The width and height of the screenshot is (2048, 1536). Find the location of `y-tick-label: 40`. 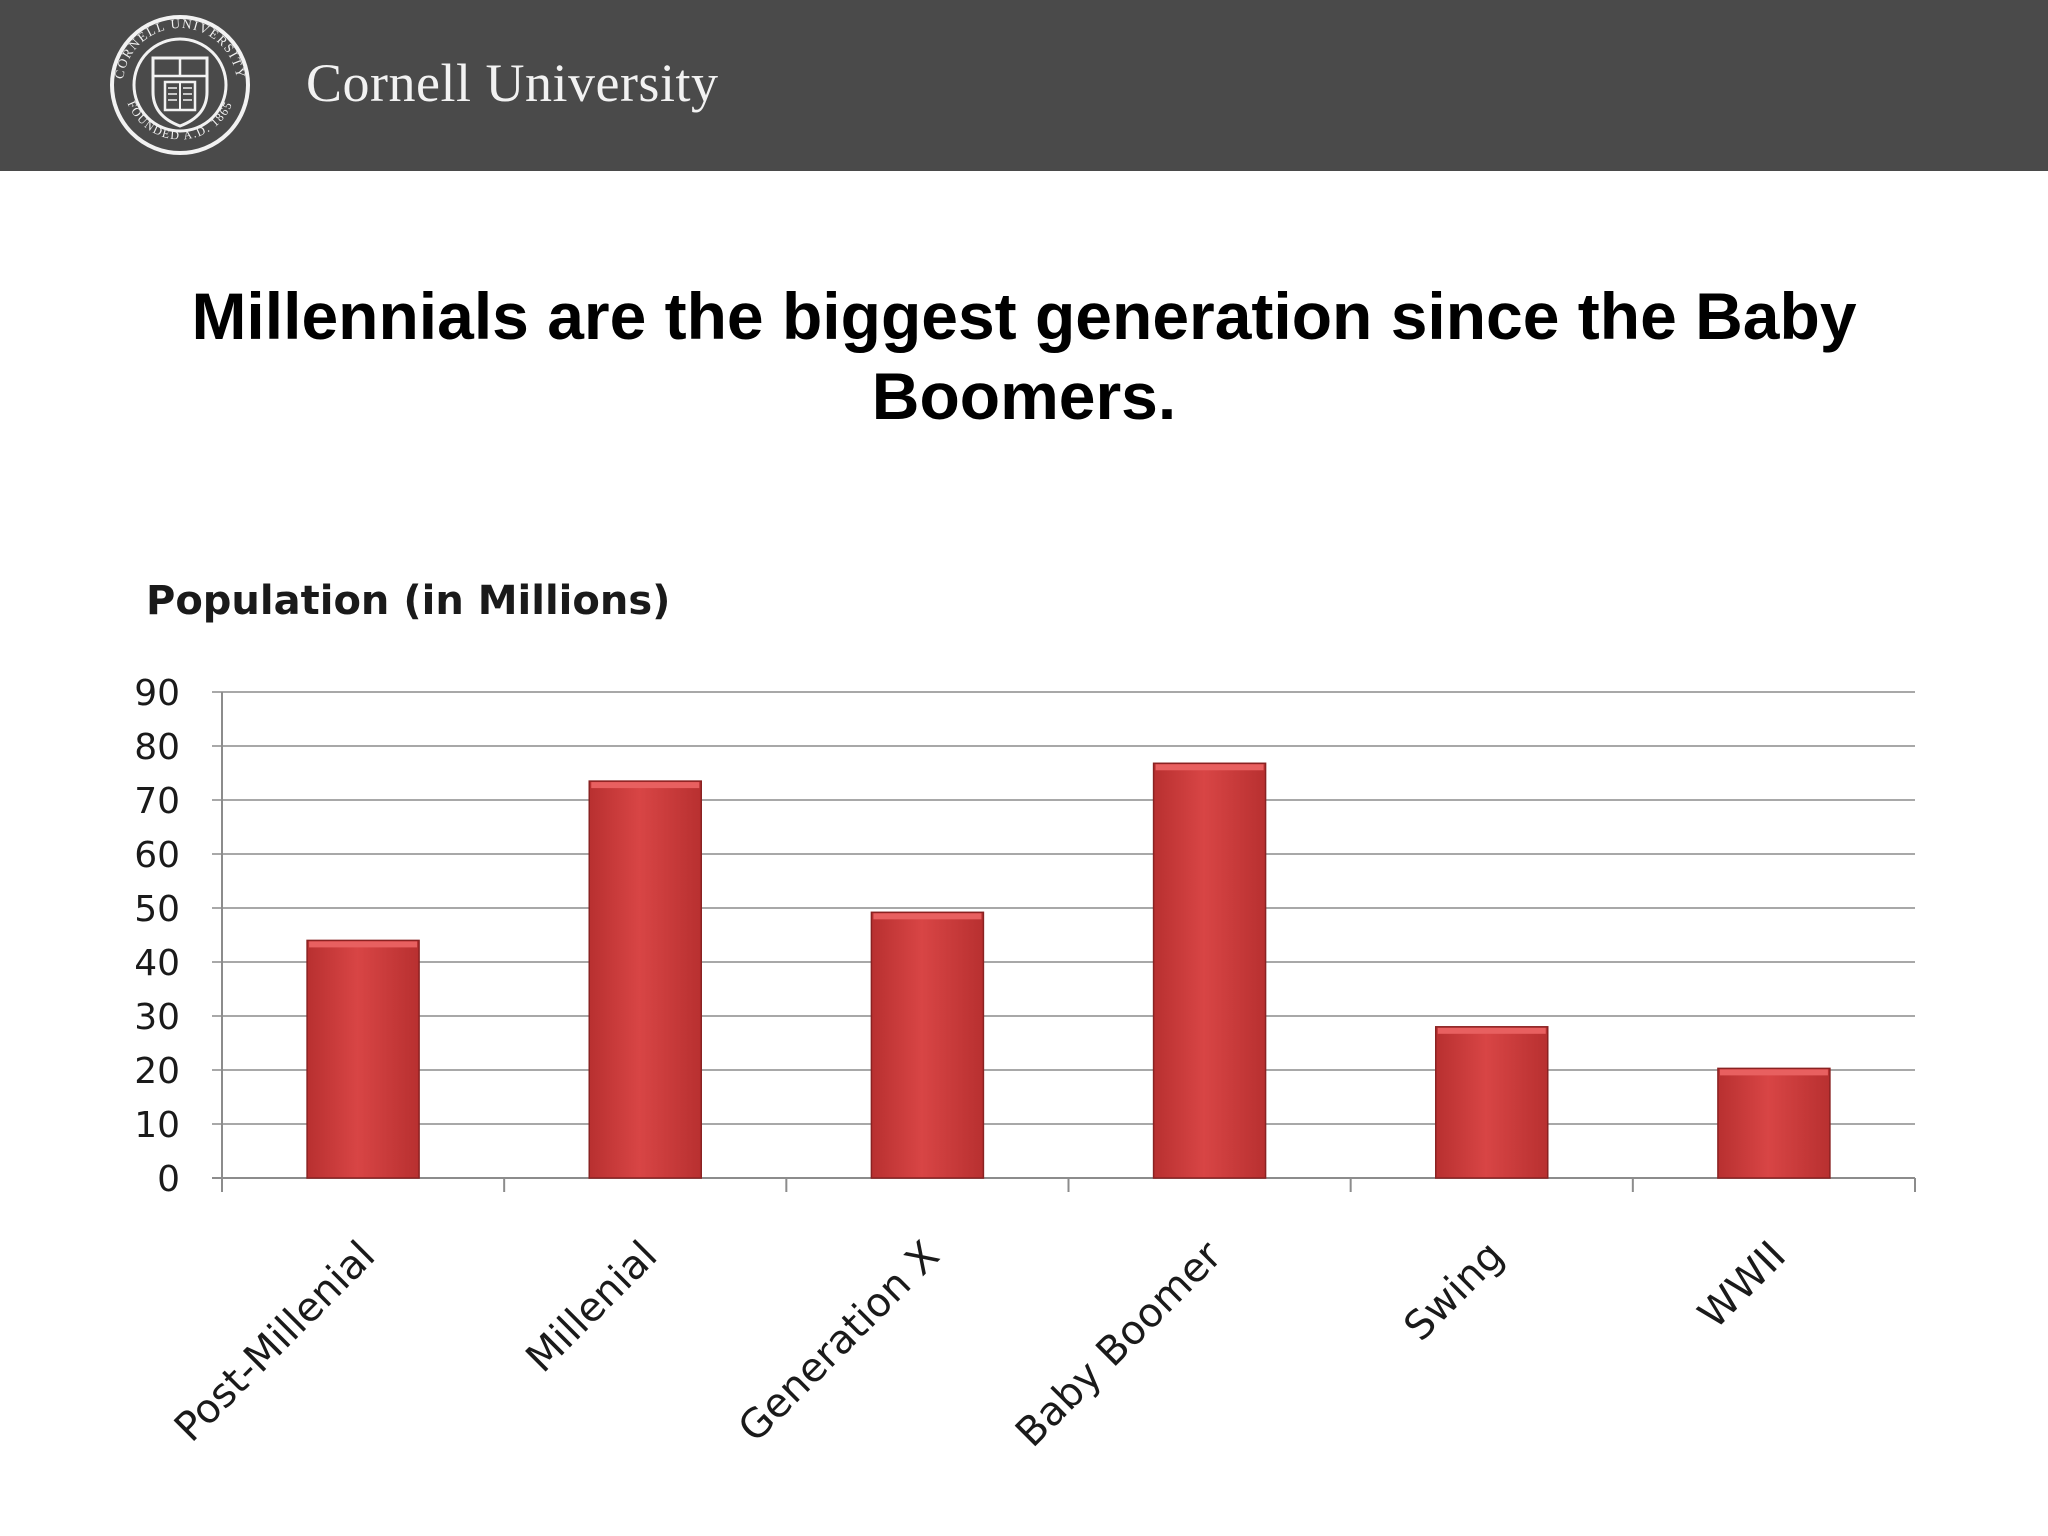

y-tick-label: 40 is located at coordinates (157, 963).